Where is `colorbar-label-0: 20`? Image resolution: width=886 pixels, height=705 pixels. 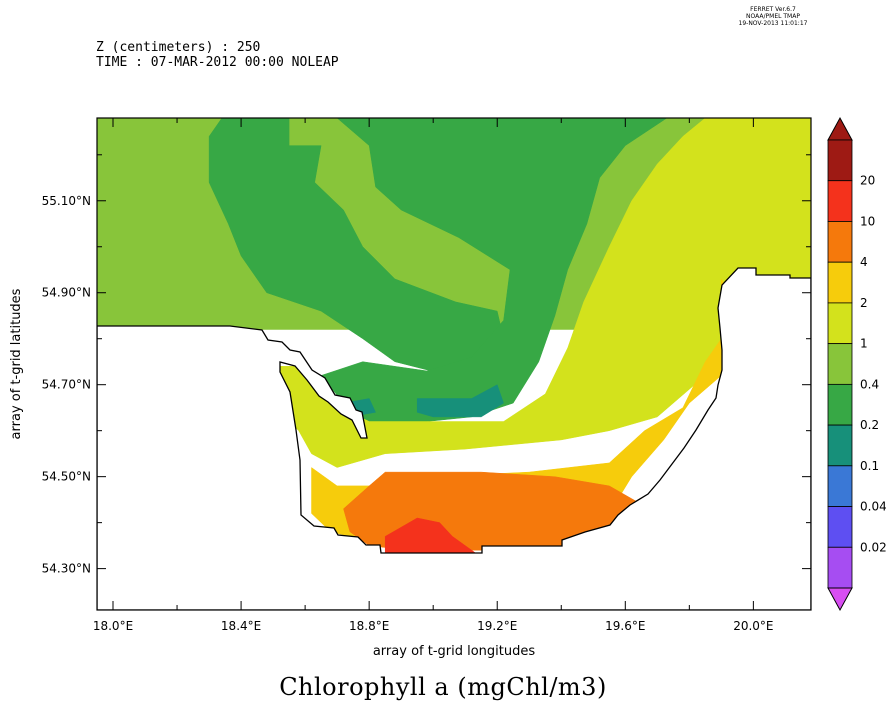
colorbar-label-0: 20 is located at coordinates (867, 181).